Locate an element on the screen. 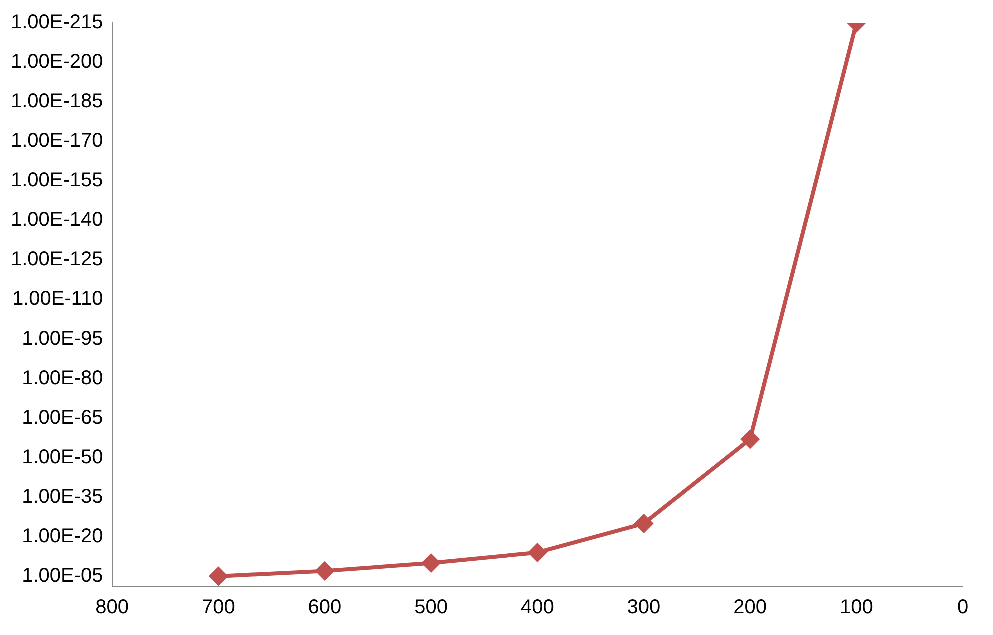 This screenshot has width=993, height=635. x-tick-label: 700 is located at coordinates (219, 607).